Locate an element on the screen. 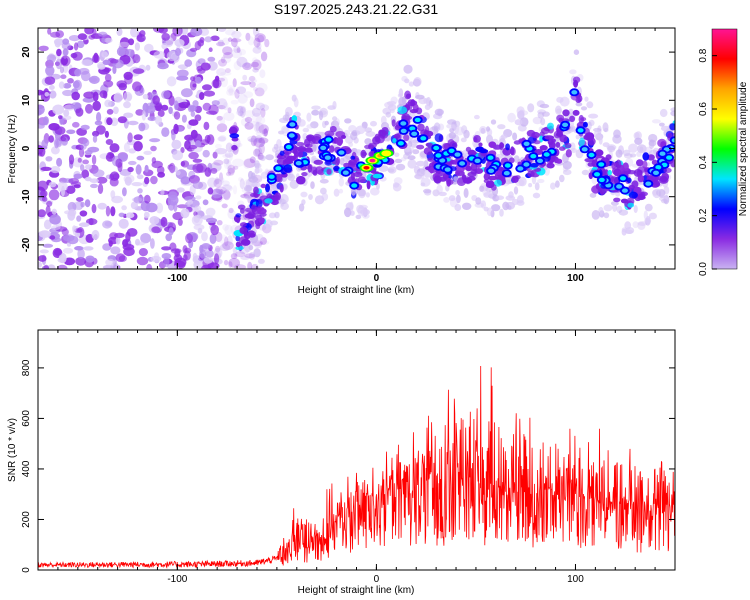 Image resolution: width=750 pixels, height=600 pixels. colorbar-tick-label: 0.0 is located at coordinates (703, 269).